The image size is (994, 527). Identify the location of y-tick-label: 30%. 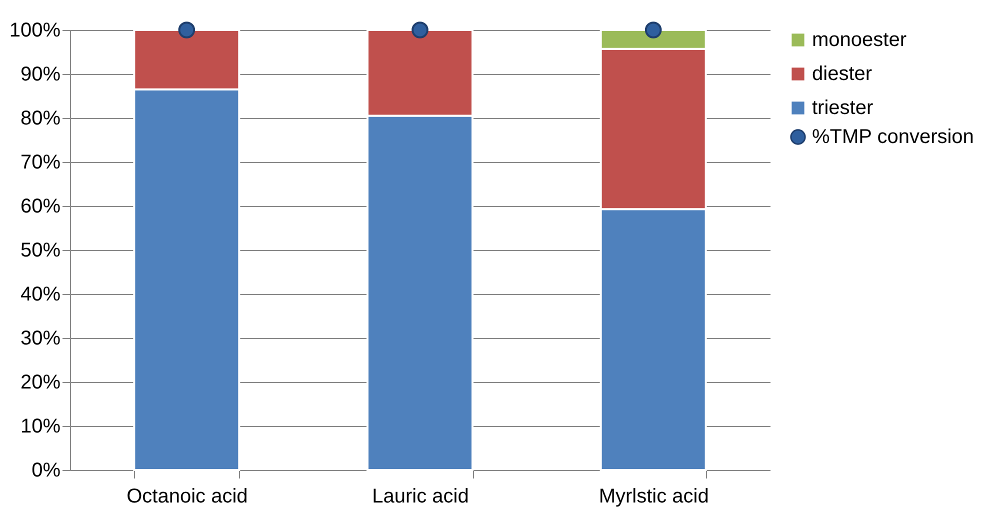
(40, 339).